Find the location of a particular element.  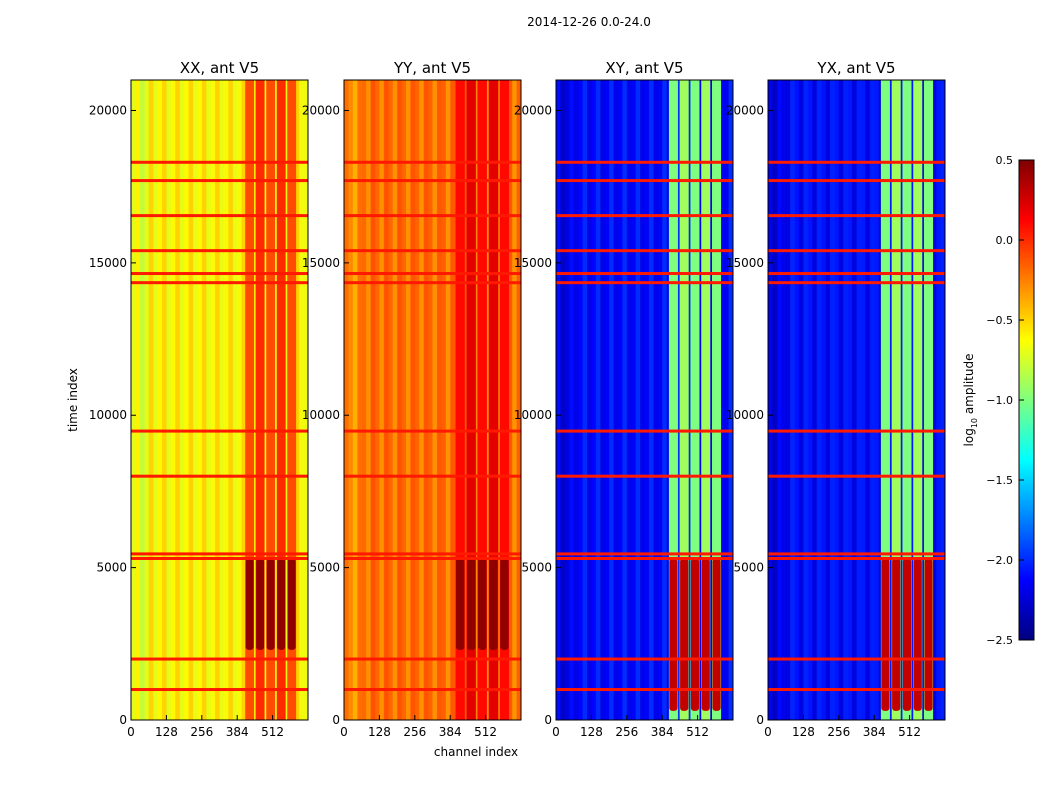

panel-title: XY, ant V5 is located at coordinates (644, 68).